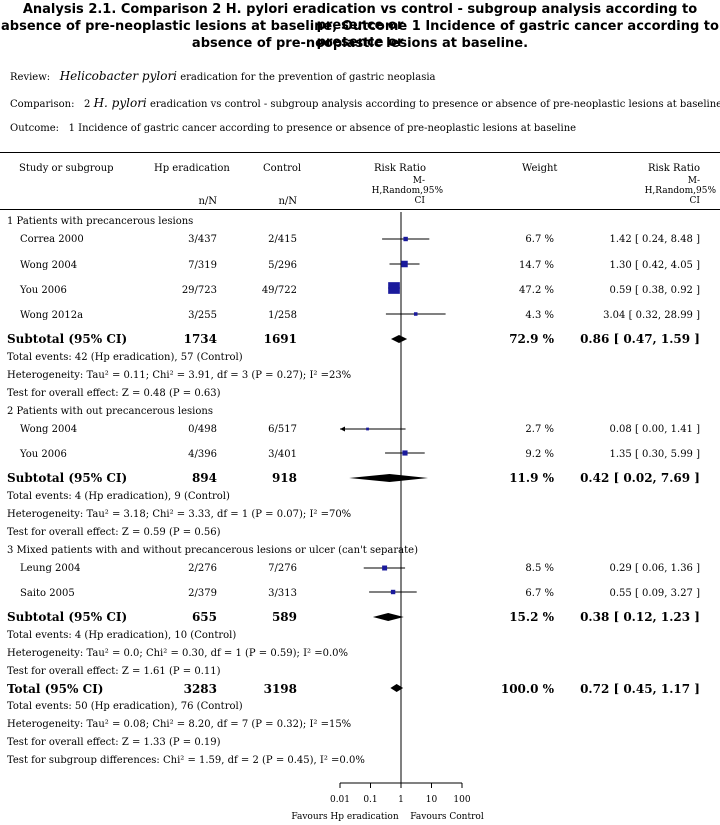 The image size is (720, 825). What do you see at coordinates (202, 429) in the screenshot?
I see `study-hp: 0/498` at bounding box center [202, 429].